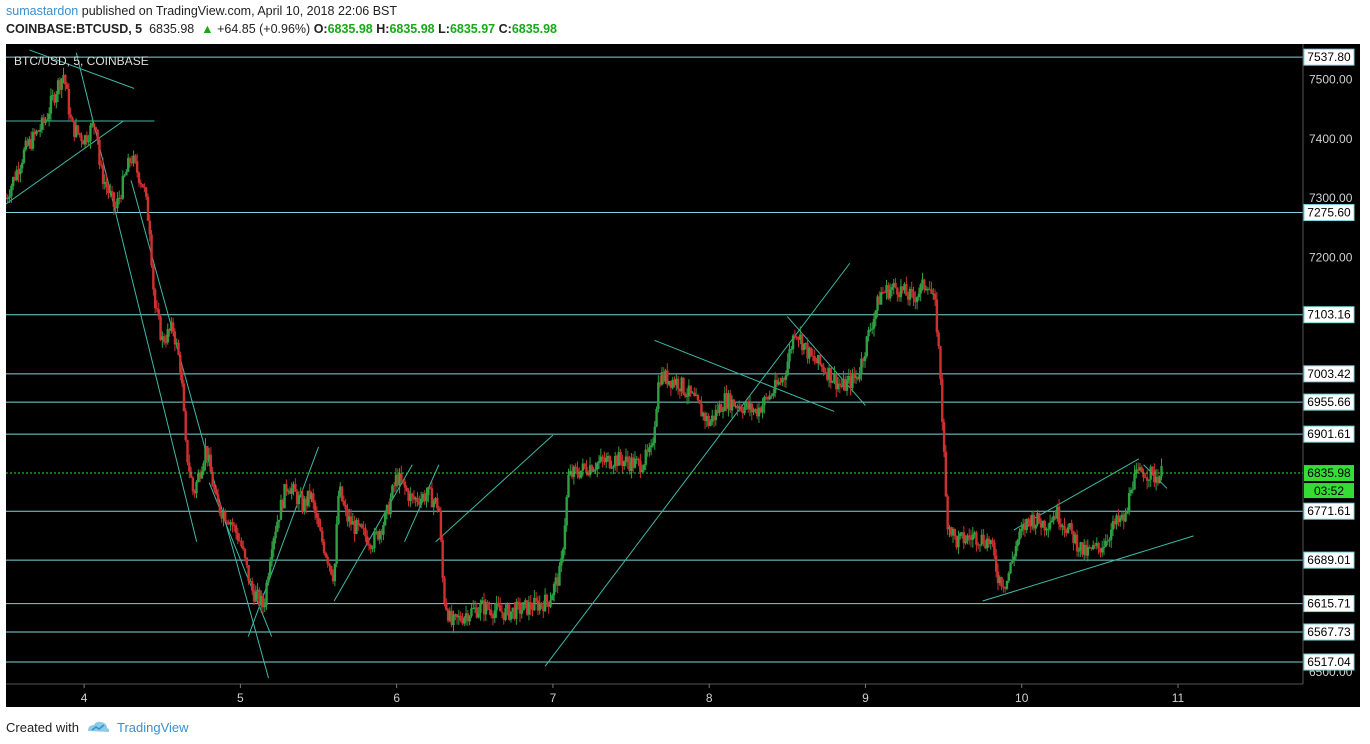 This screenshot has width=1370, height=744. What do you see at coordinates (1329, 374) in the screenshot?
I see `level-badge-label: 7003.42` at bounding box center [1329, 374].